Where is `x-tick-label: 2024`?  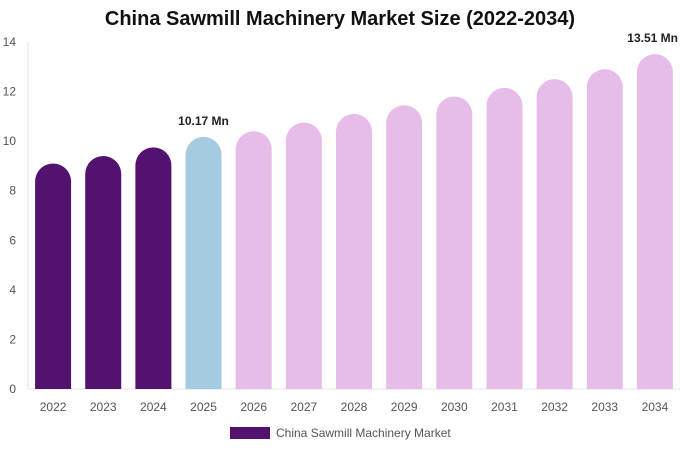
x-tick-label: 2024 is located at coordinates (153, 407).